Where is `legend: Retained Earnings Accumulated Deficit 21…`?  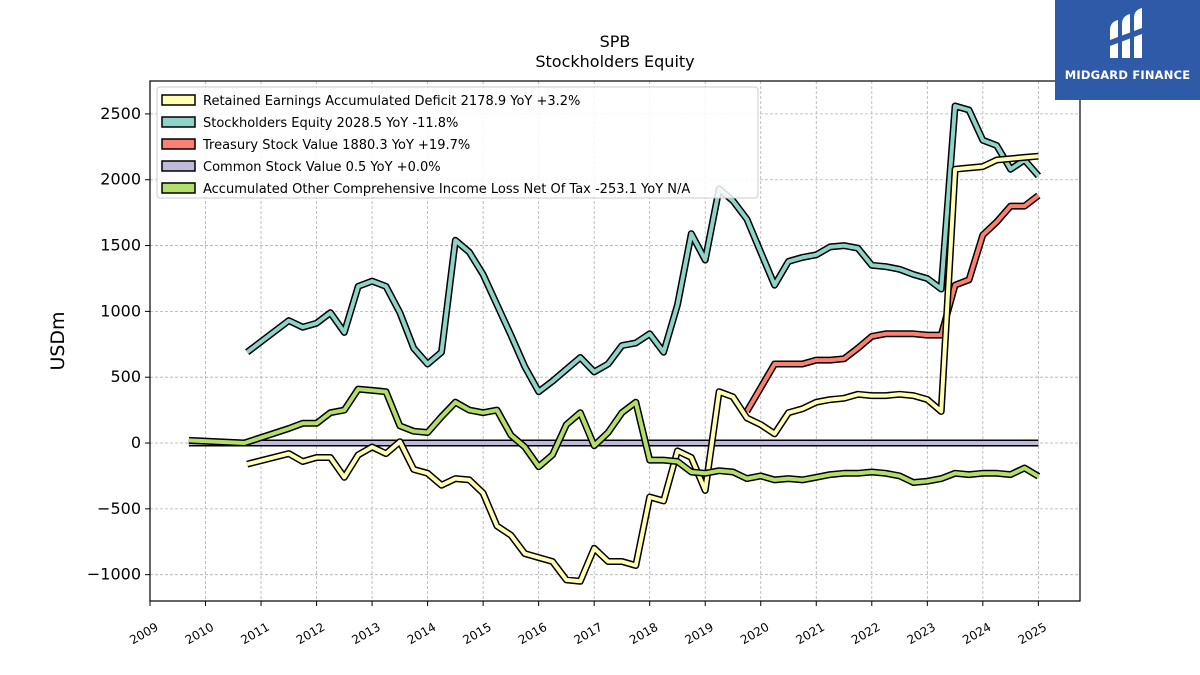 legend: Retained Earnings Accumulated Deficit 21… is located at coordinates (457, 142).